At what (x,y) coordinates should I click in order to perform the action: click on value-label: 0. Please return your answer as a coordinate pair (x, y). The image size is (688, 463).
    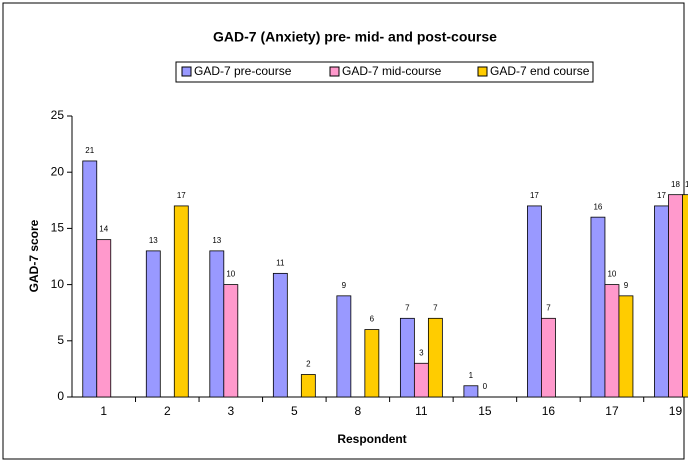
    Looking at the image, I should click on (485, 386).